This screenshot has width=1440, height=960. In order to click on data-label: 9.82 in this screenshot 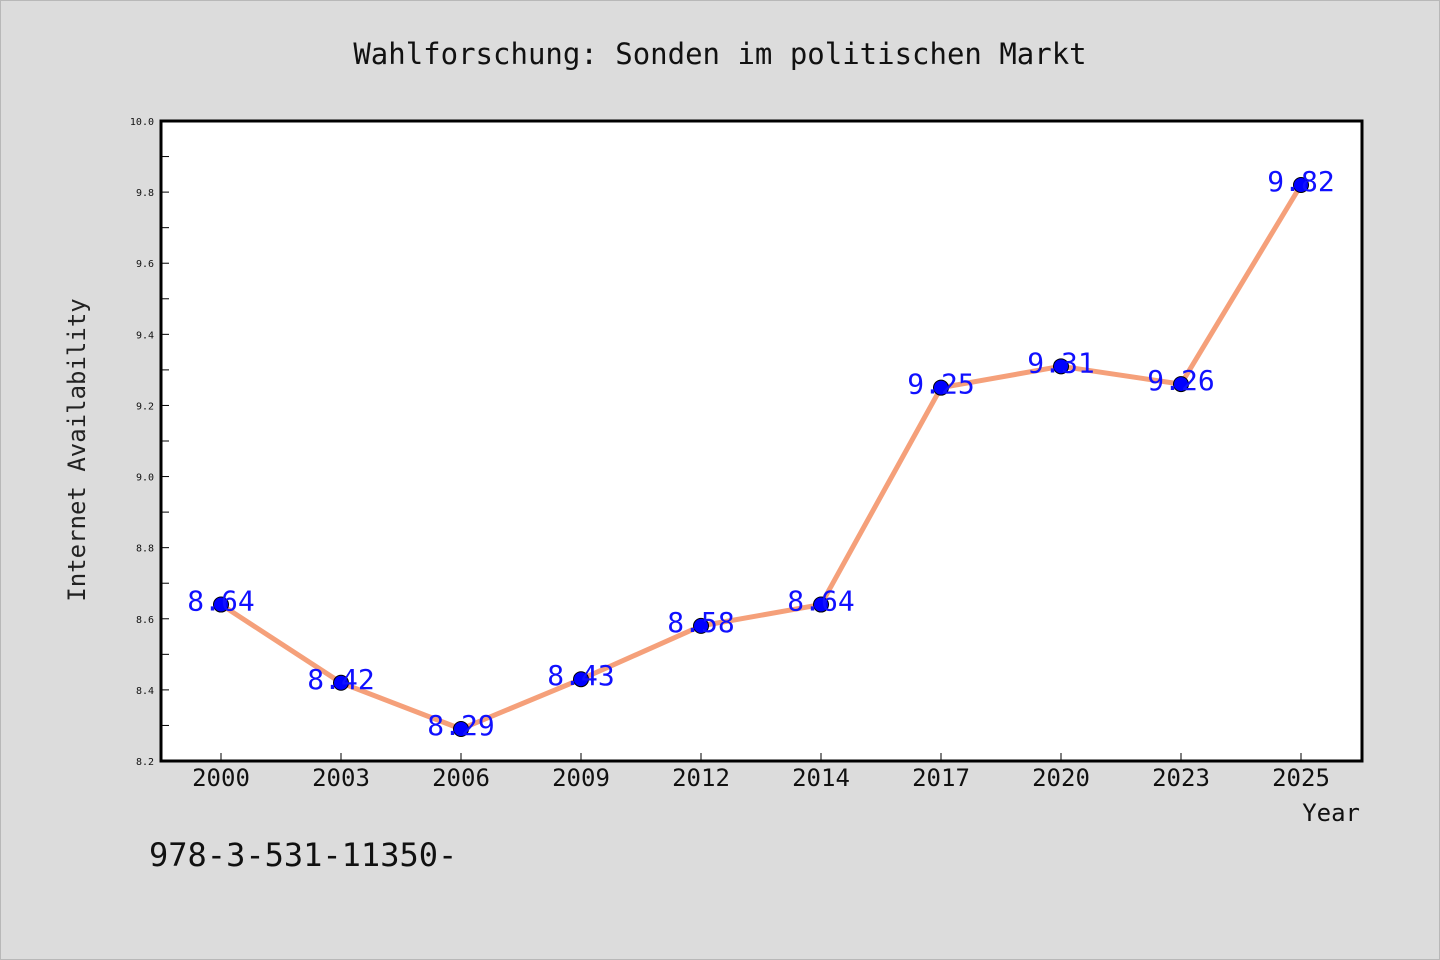, I will do `click(1300, 181)`.